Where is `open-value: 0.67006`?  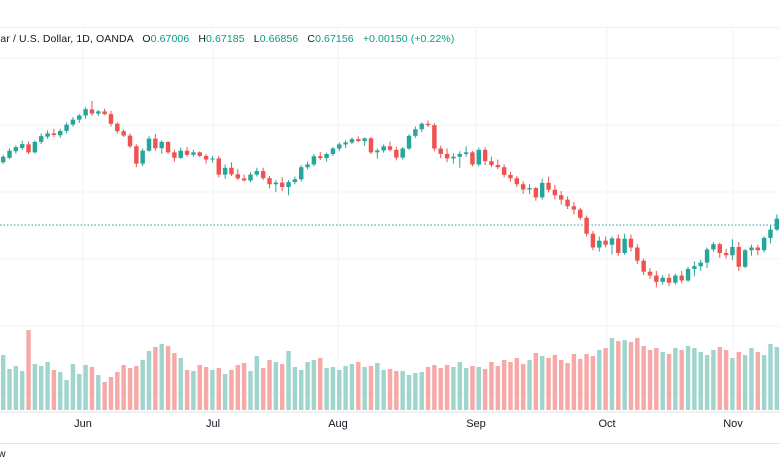
open-value: 0.67006 is located at coordinates (170, 39).